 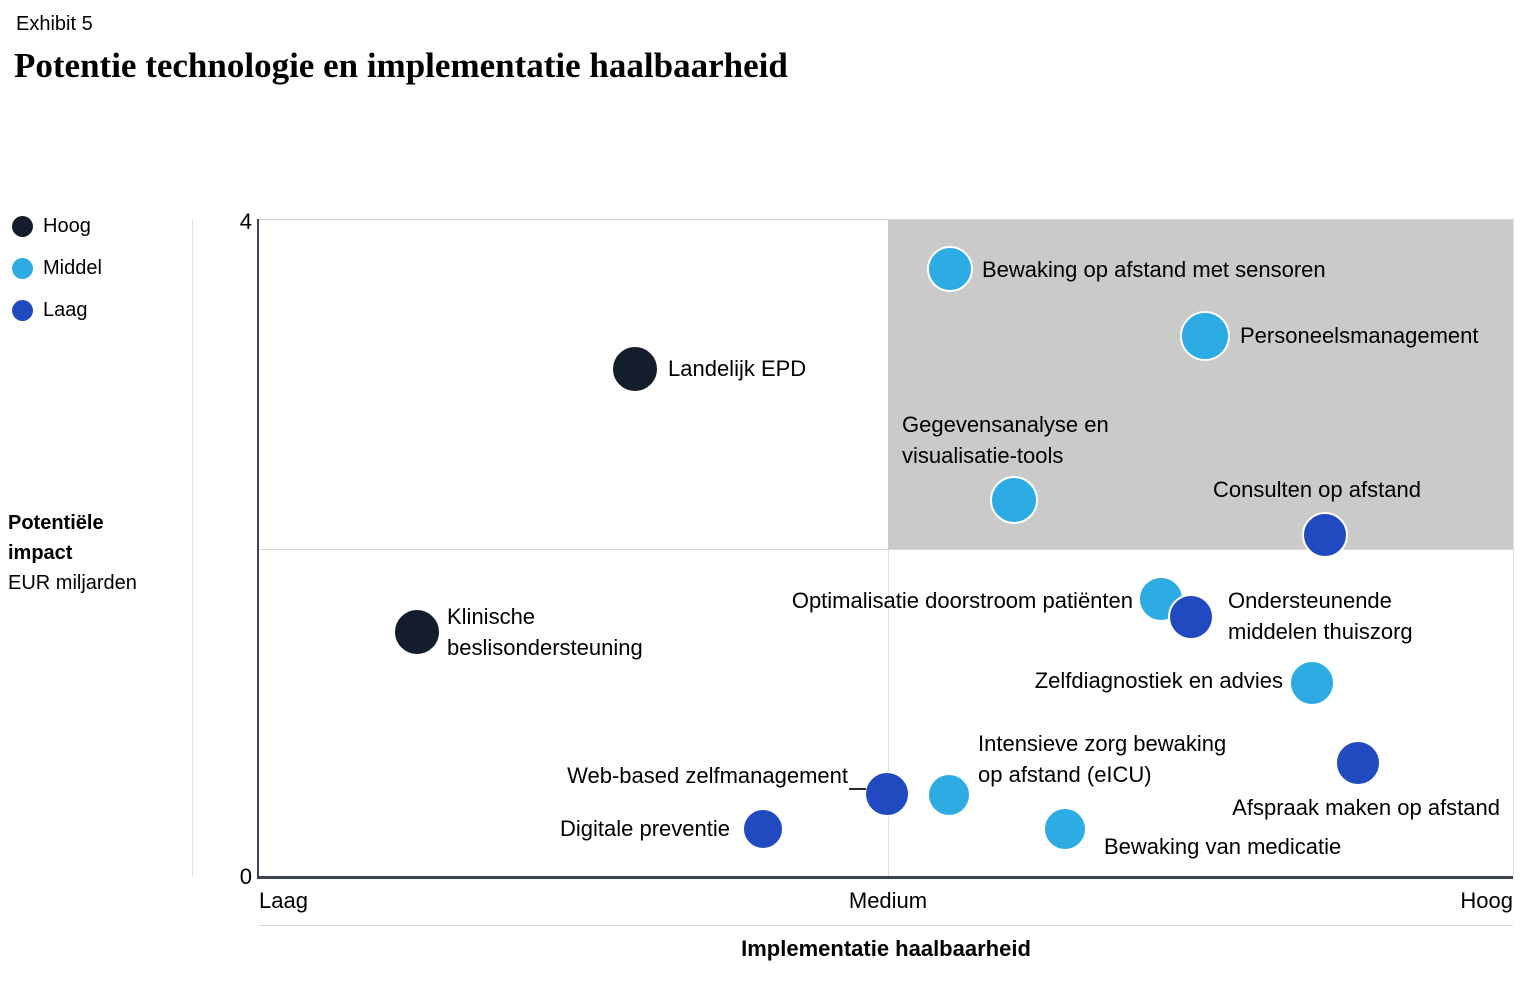 What do you see at coordinates (417, 632) in the screenshot?
I see `klinische-beslisondersteuning-bubble` at bounding box center [417, 632].